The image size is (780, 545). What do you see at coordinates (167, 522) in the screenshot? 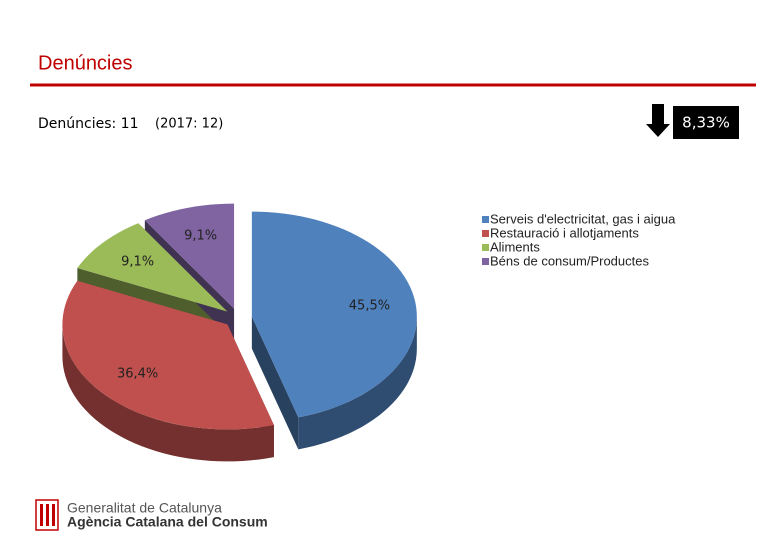
I see `footer-line2: Agència Catalana del Consum` at bounding box center [167, 522].